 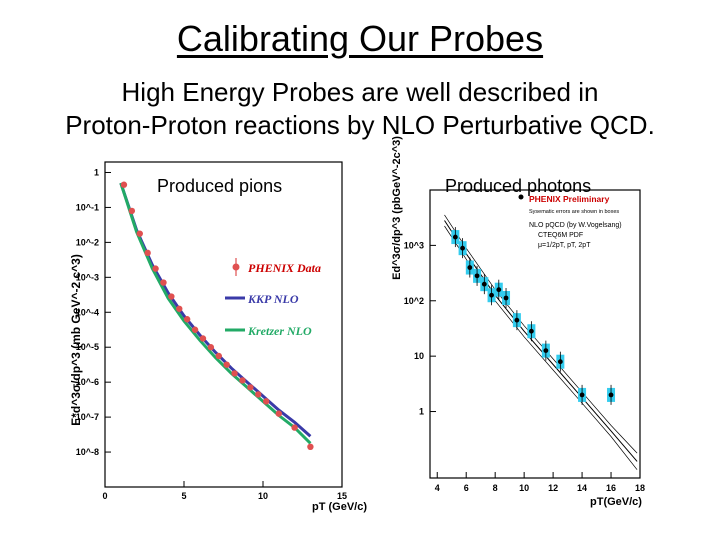 What do you see at coordinates (342, 496) in the screenshot?
I see `pion-x-tick-label: 15` at bounding box center [342, 496].